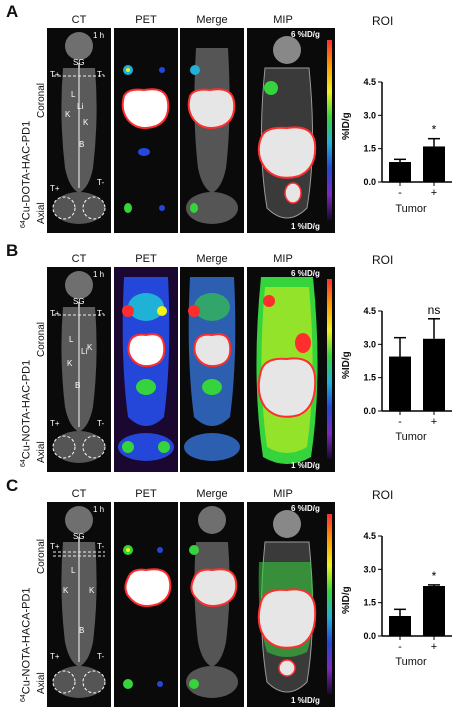 The height and width of the screenshot is (717, 473). Describe the element at coordinates (92, 590) in the screenshot. I see `kidney-right-label: K` at that location.